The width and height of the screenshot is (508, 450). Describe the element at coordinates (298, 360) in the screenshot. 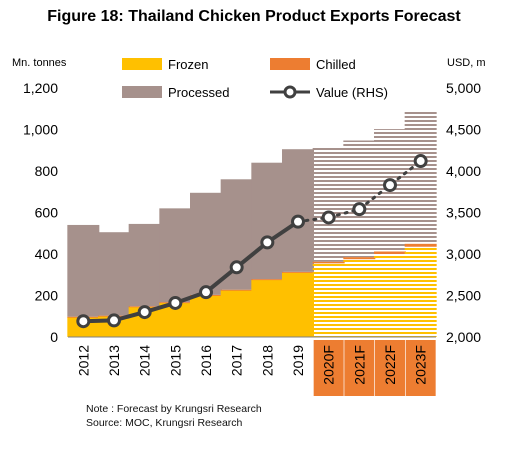

I see `x-tick-label: 2019` at that location.